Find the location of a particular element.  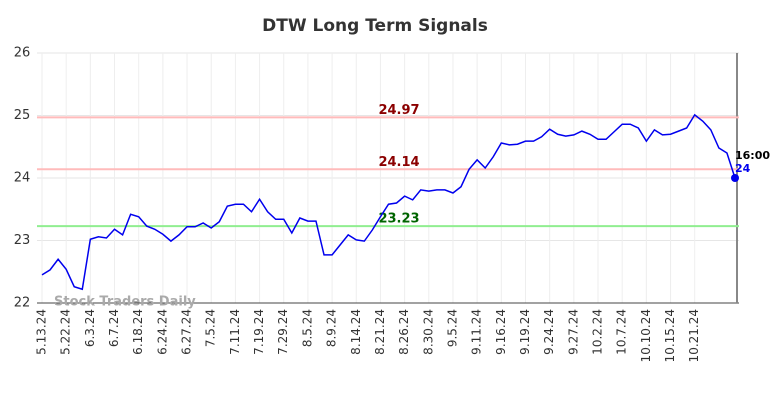

level-label: 24.14 is located at coordinates (398, 162).